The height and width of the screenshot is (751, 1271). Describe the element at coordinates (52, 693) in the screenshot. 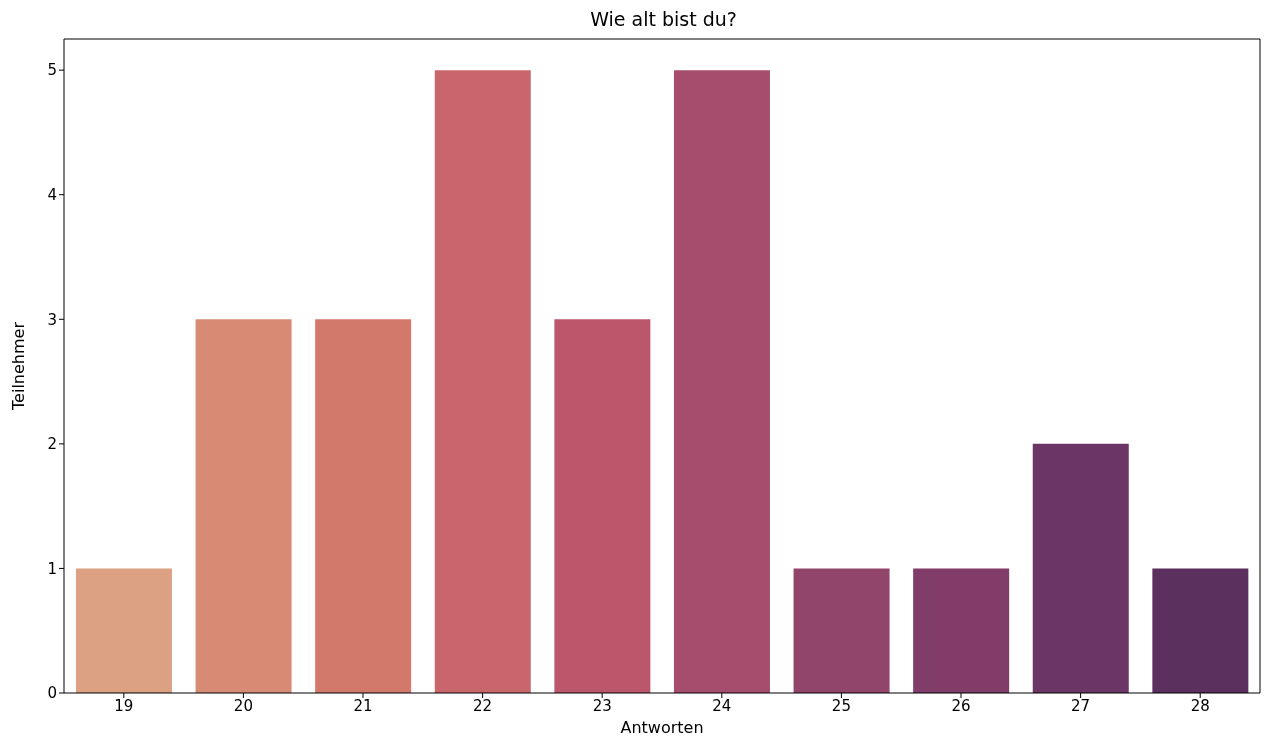

I see `y-tick-label: 0` at that location.